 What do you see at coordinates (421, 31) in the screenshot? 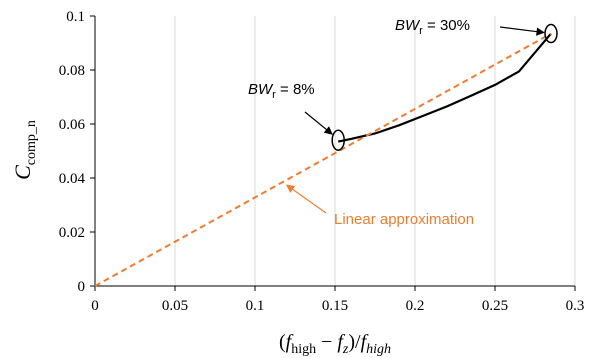
I see `bw30-label-sub: r` at bounding box center [421, 31].